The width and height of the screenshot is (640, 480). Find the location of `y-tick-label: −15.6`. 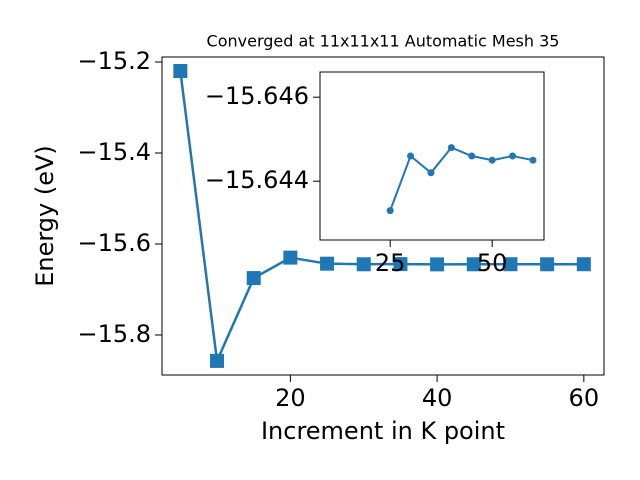

y-tick-label: −15.6 is located at coordinates (114, 243).